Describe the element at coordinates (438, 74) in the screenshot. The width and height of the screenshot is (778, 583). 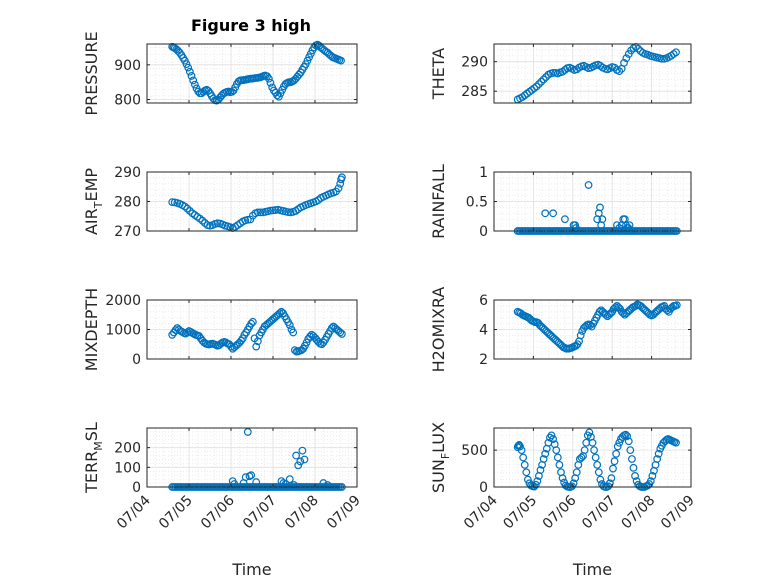
I see `y-axis-label: THETA` at that location.